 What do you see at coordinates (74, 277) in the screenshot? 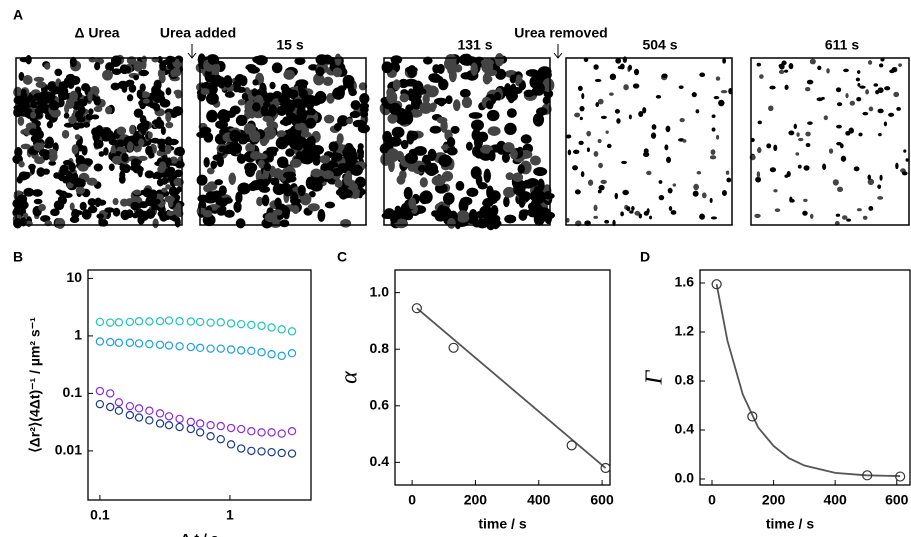
I see `y-tick-label: 10` at bounding box center [74, 277].